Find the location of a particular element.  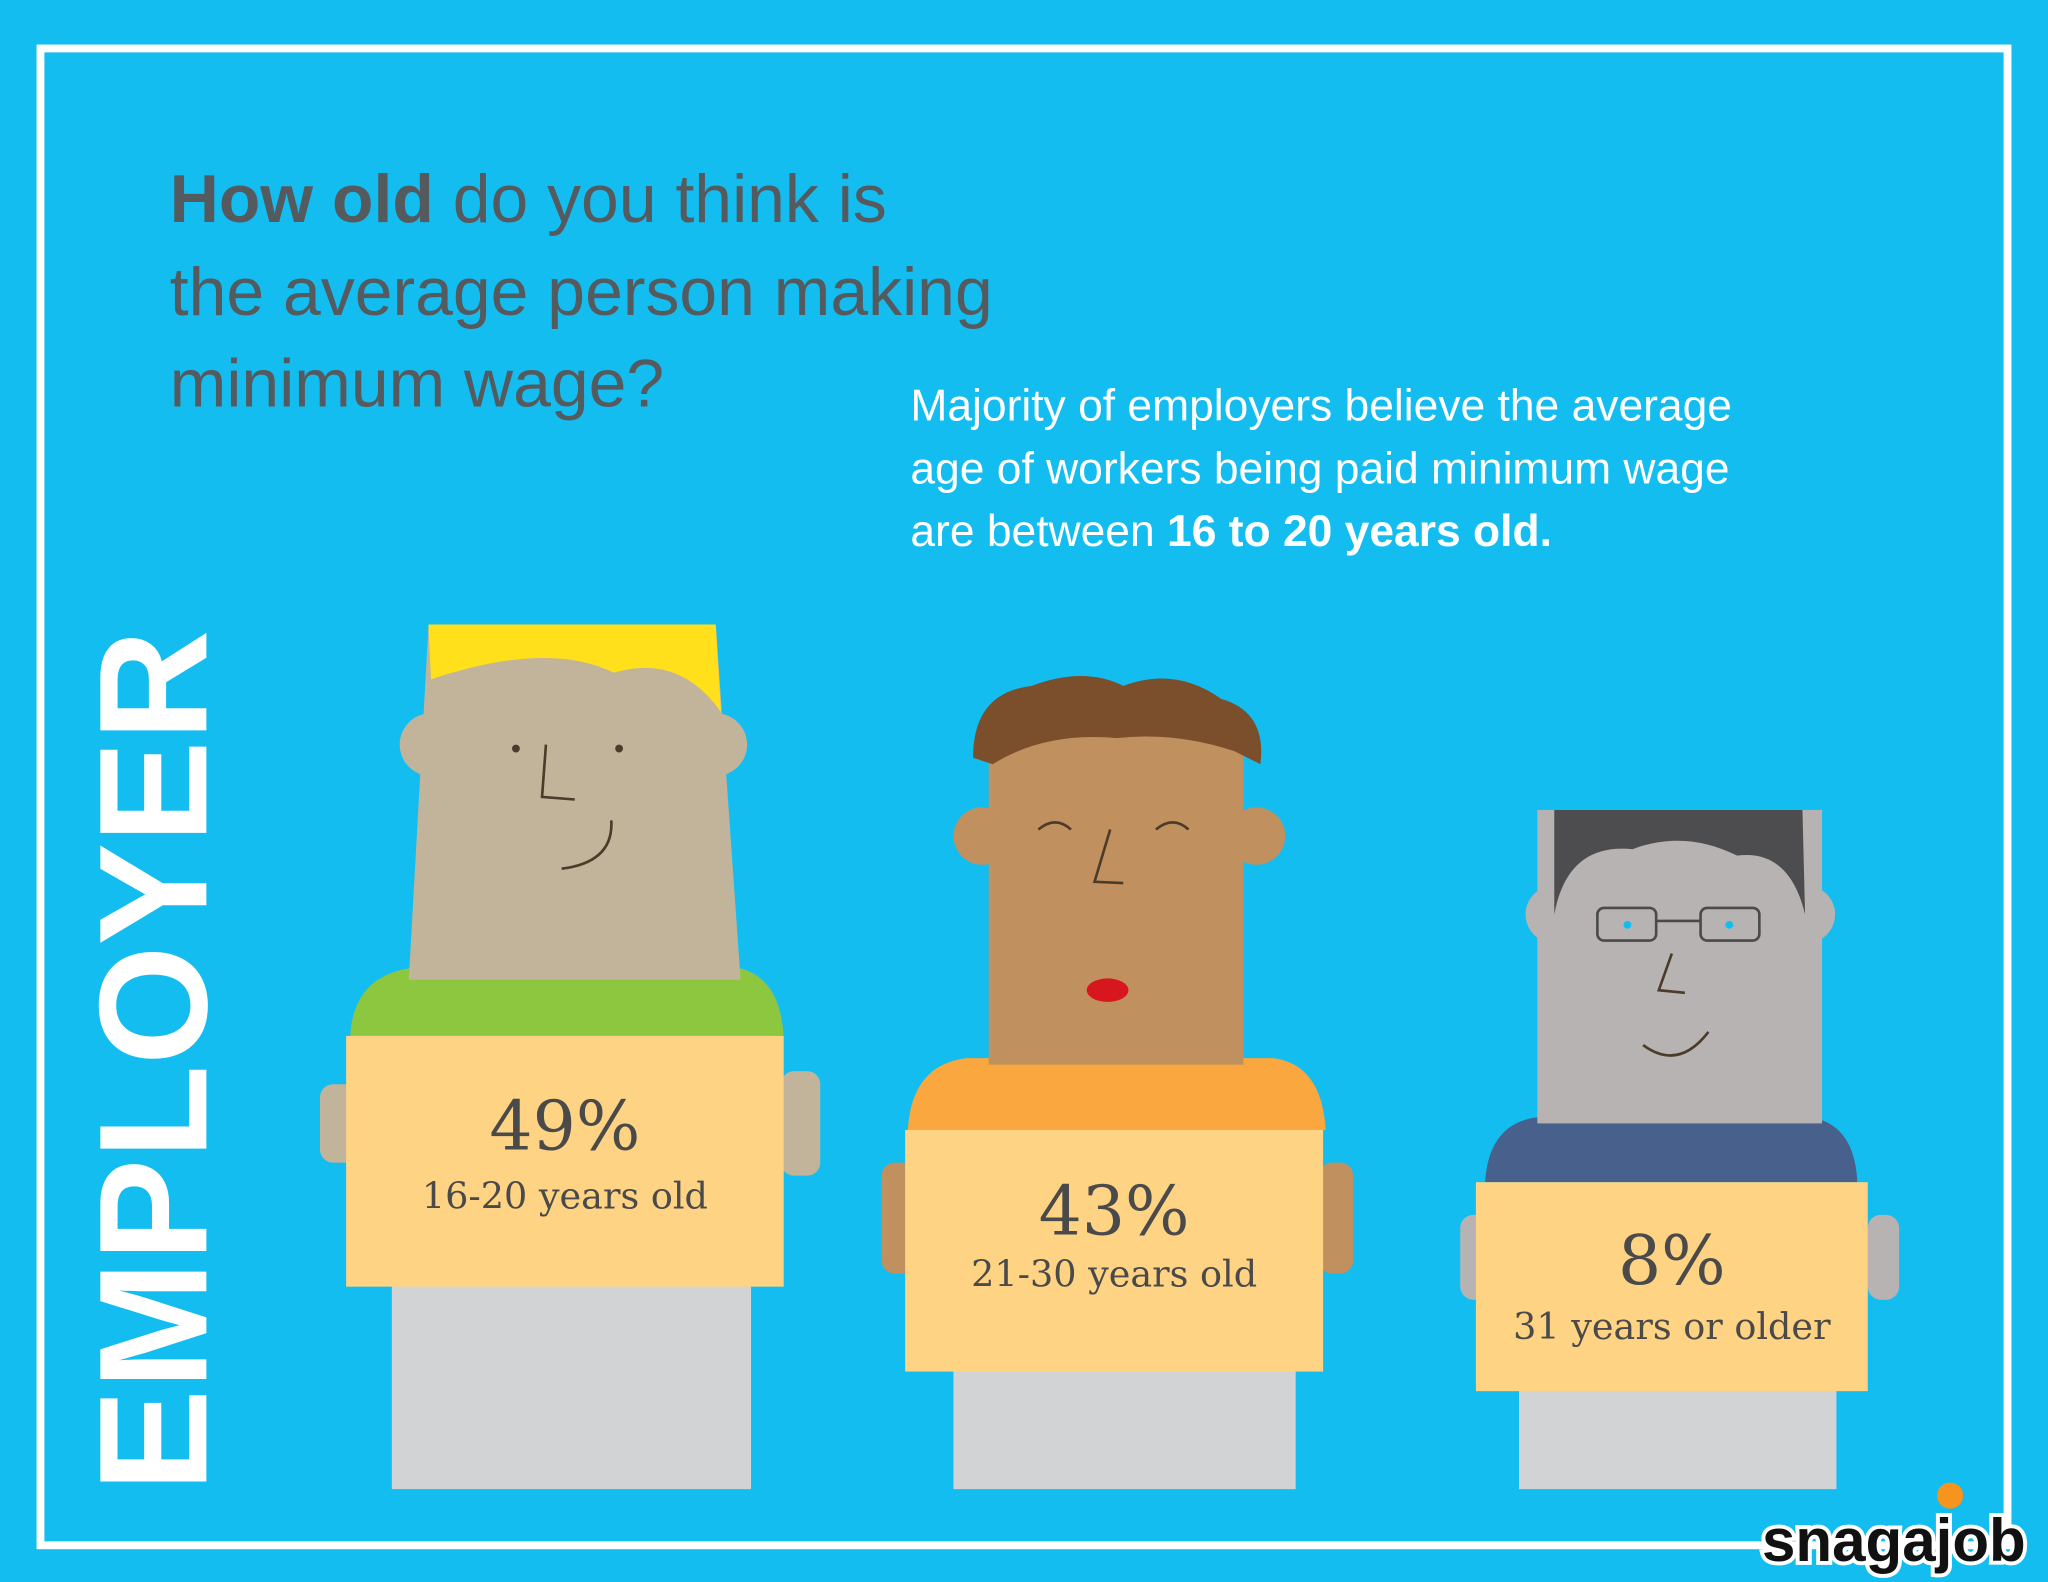

sign-label: 31 years or older is located at coordinates (1672, 1326).